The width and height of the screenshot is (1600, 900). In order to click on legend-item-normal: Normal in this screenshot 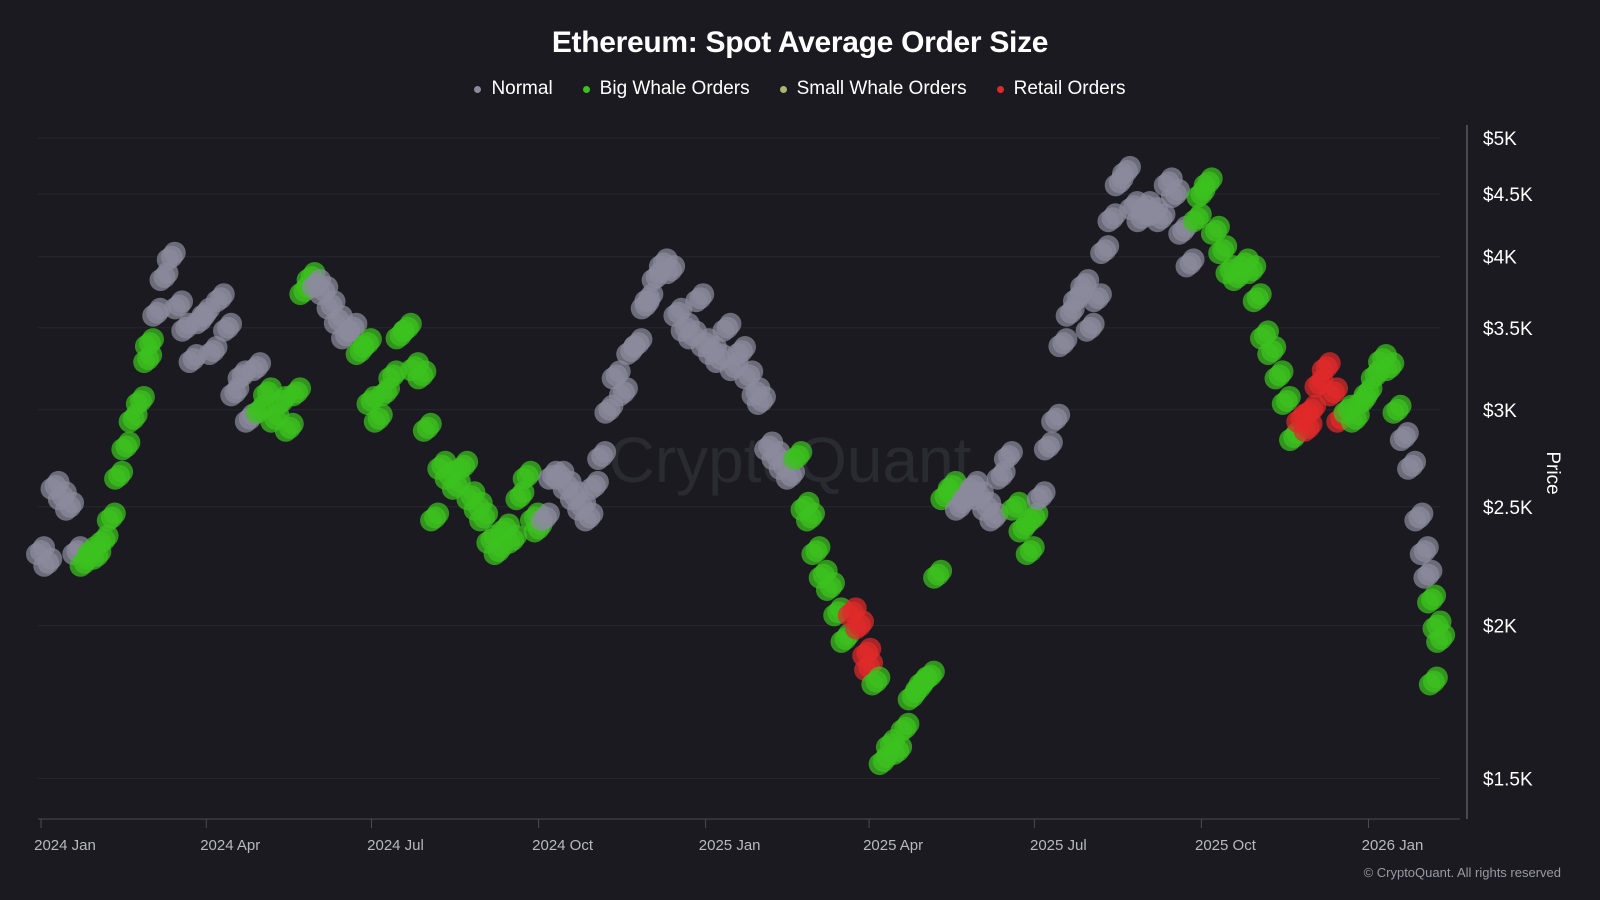, I will do `click(513, 89)`.